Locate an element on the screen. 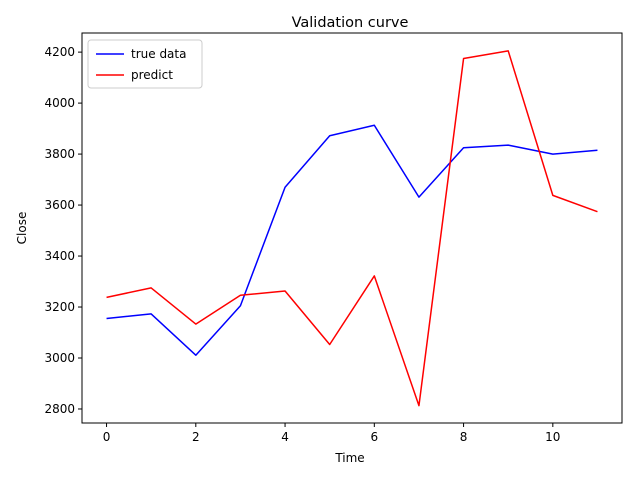  legend-label-true-data: true data is located at coordinates (158, 54).